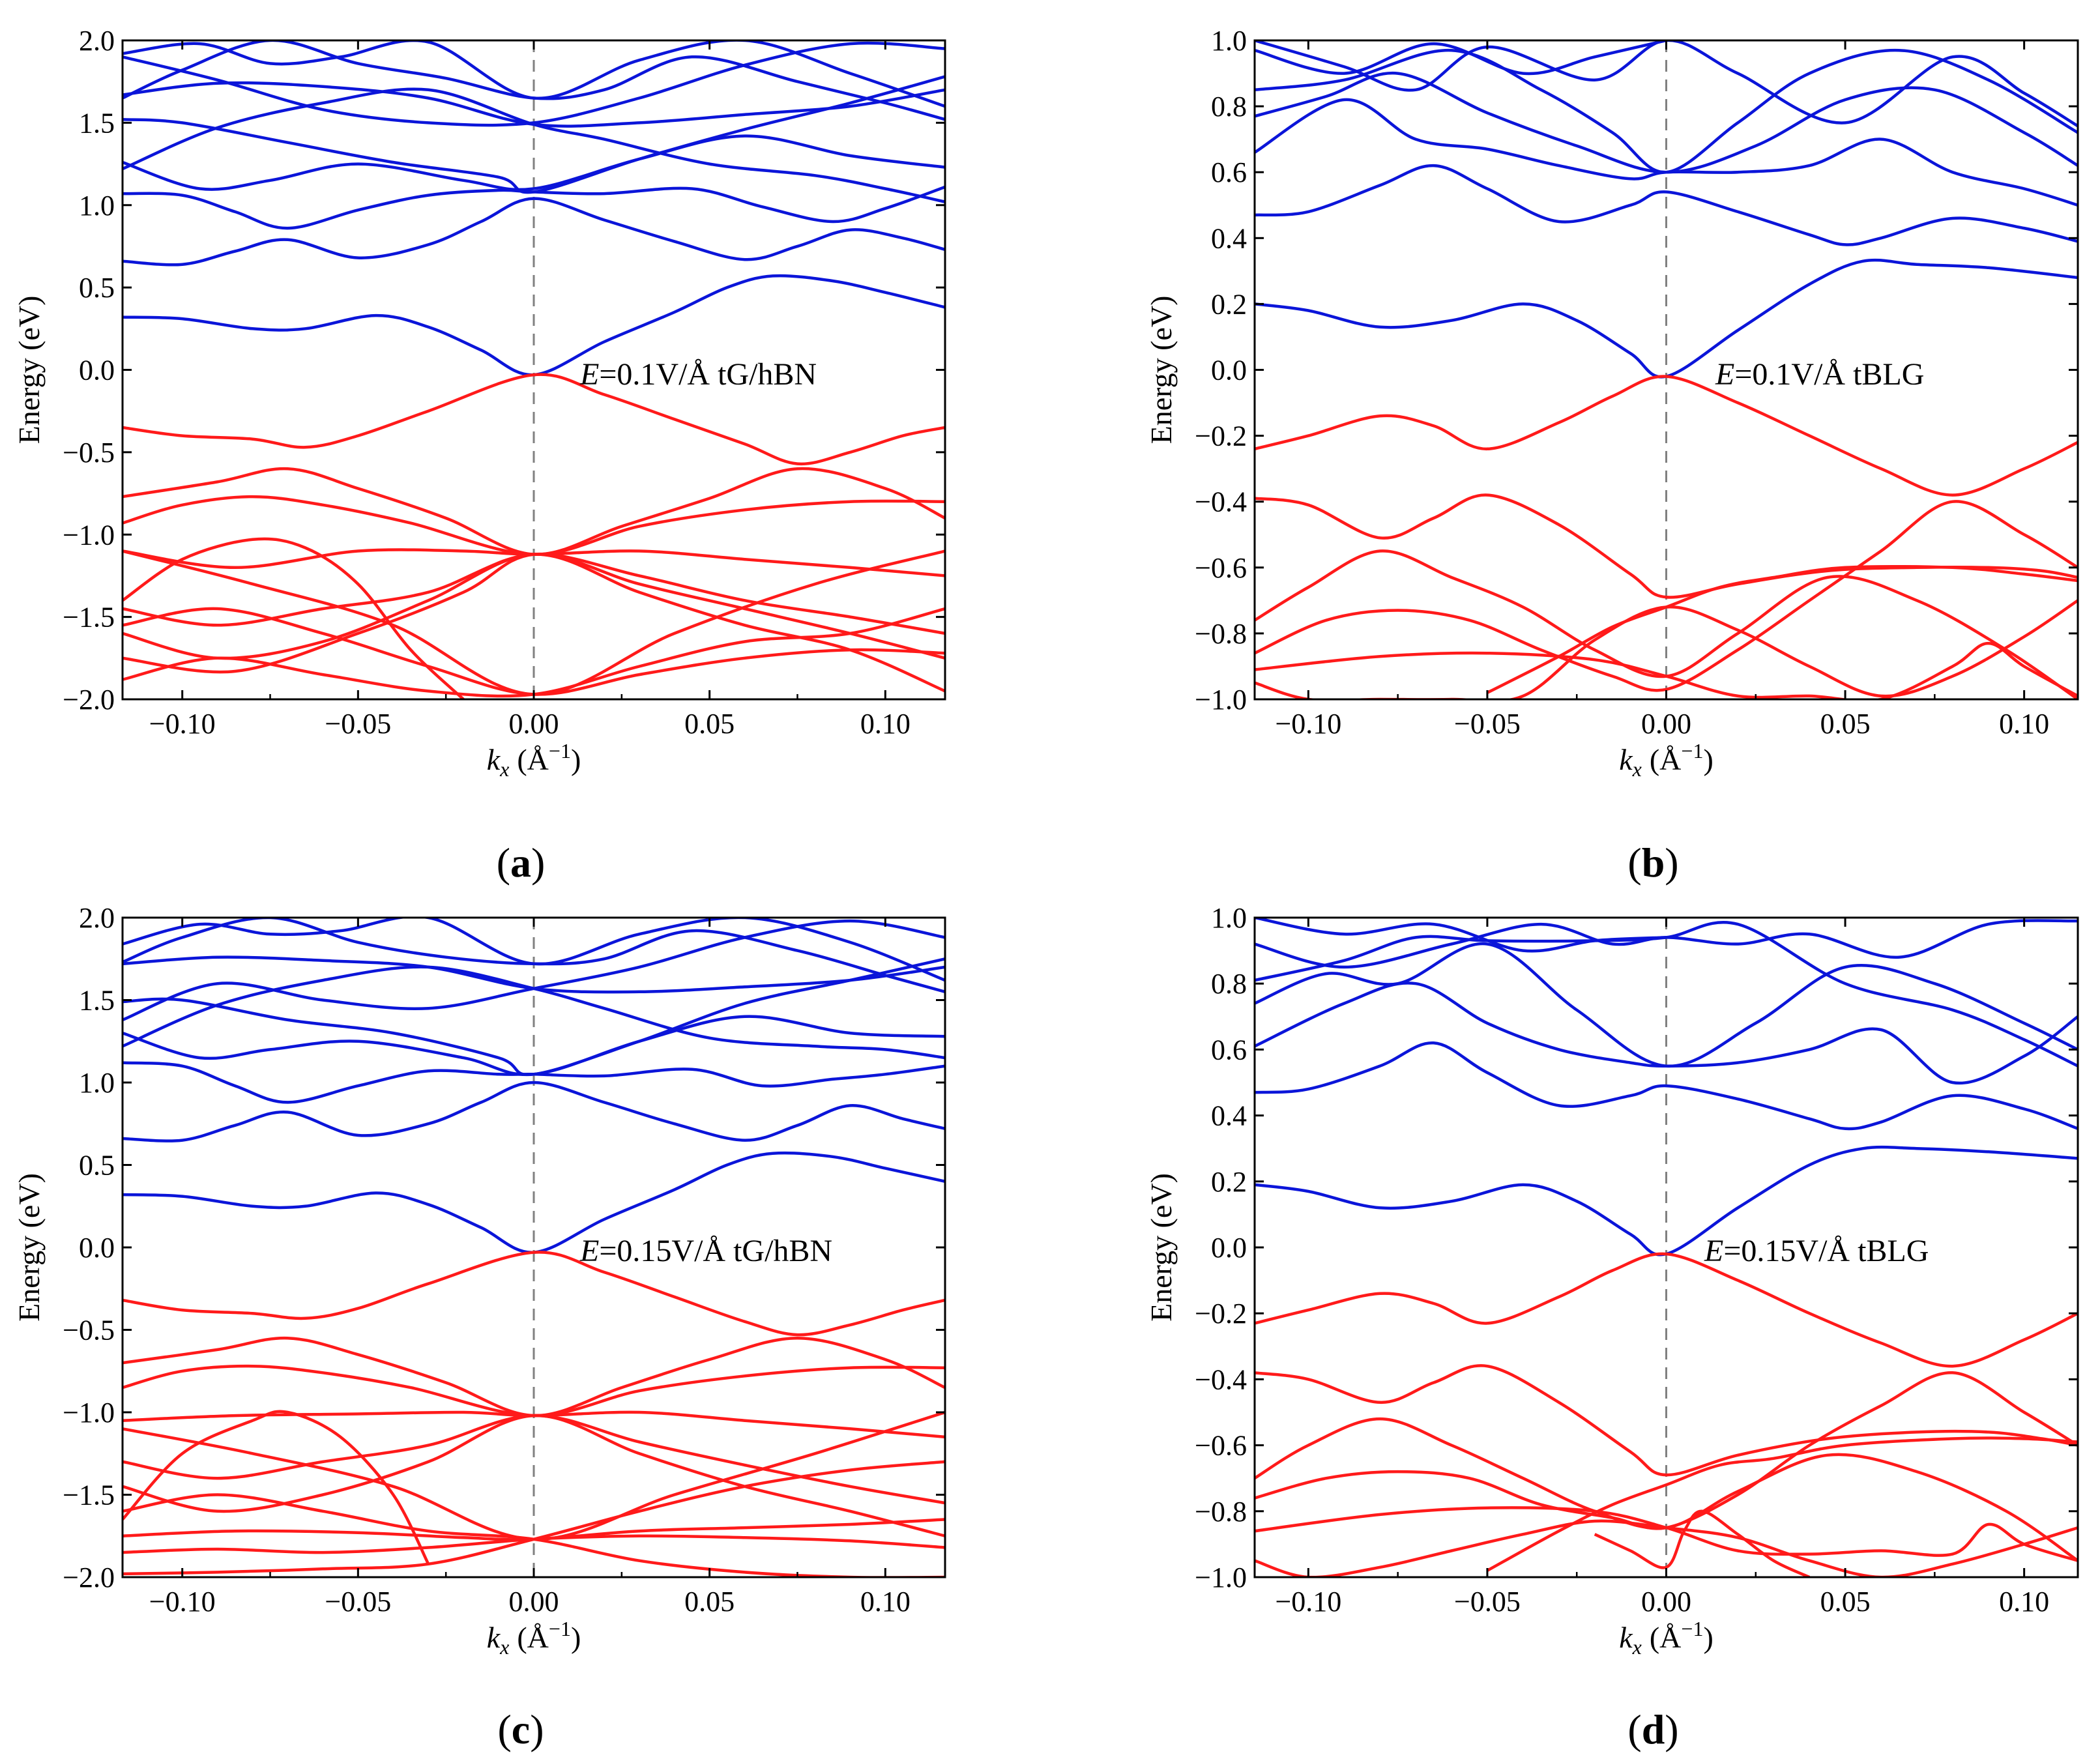 The height and width of the screenshot is (1759, 2100). I want to click on annotation-var: E, so click(589, 1251).